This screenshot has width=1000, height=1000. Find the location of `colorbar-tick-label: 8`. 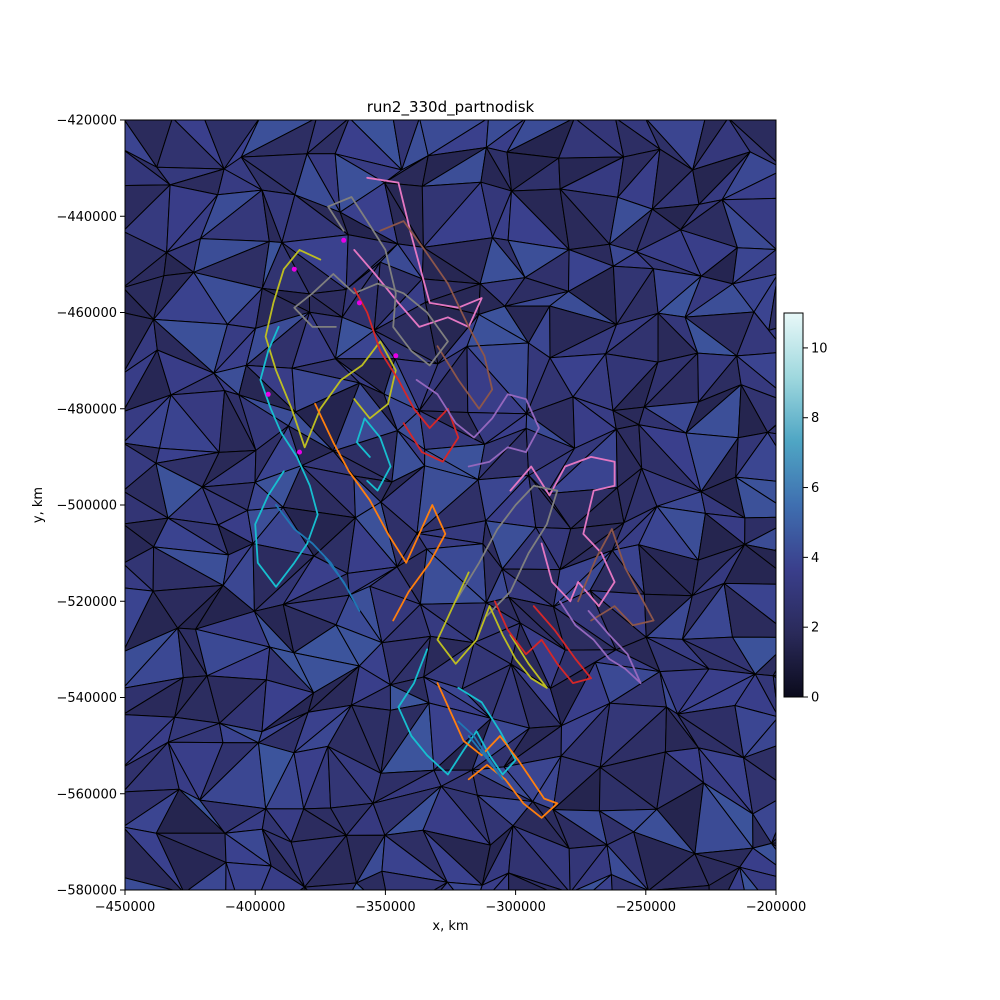

colorbar-tick-label: 8 is located at coordinates (815, 418).